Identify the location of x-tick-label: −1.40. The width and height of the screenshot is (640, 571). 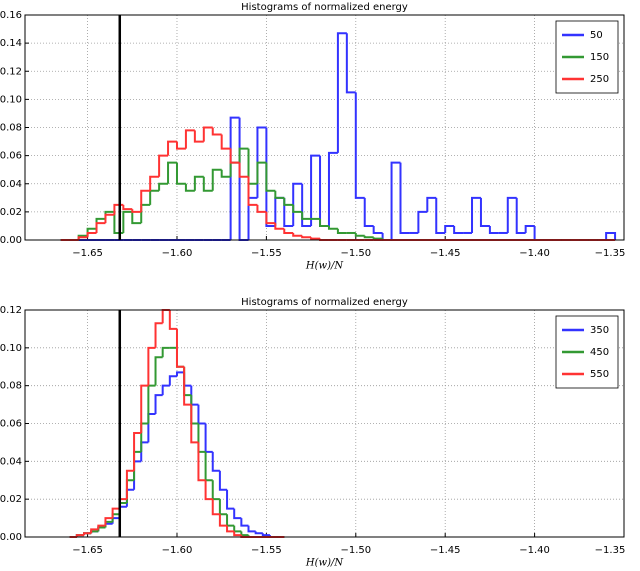
(534, 253).